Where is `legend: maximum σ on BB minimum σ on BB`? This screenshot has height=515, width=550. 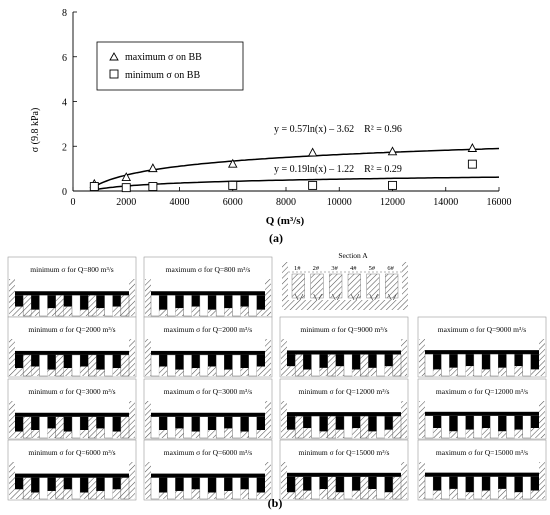 legend: maximum σ on BB minimum σ on BB is located at coordinates (170, 66).